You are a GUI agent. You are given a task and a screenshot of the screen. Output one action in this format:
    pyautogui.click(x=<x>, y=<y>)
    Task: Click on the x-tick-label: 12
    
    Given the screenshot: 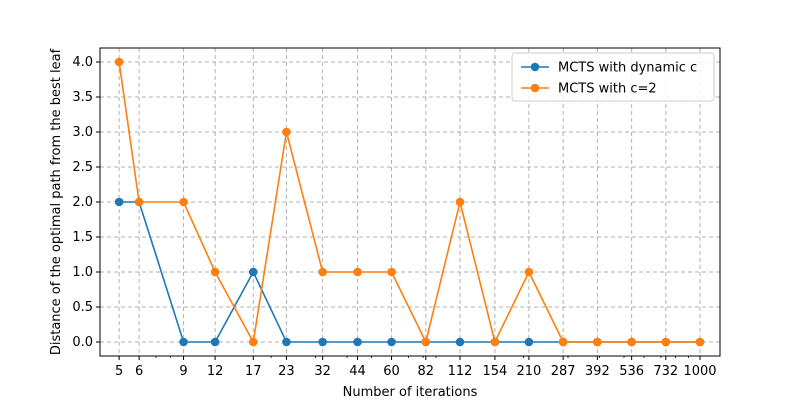 What is the action you would take?
    pyautogui.click(x=215, y=371)
    